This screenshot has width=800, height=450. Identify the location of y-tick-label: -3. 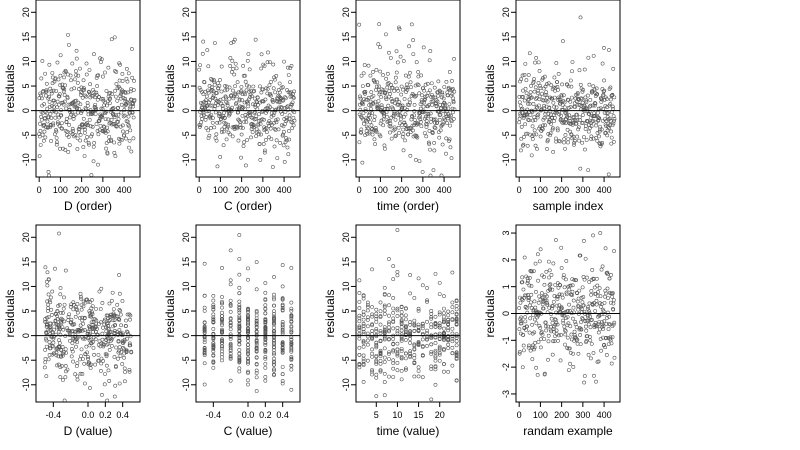
(506, 394).